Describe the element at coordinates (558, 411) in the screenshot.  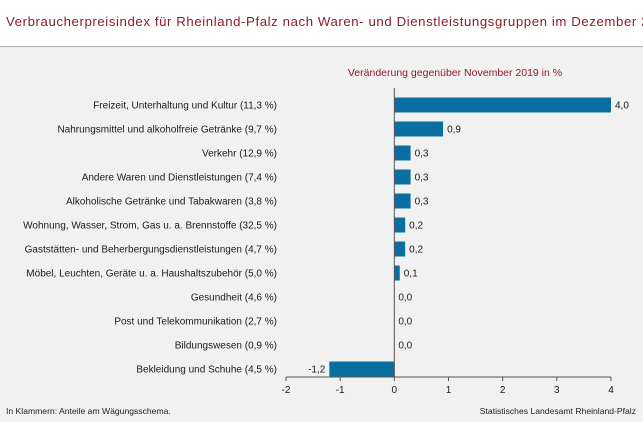
I see `footnote-right: Statistisches Landesamt Rheinland-Pfalz` at that location.